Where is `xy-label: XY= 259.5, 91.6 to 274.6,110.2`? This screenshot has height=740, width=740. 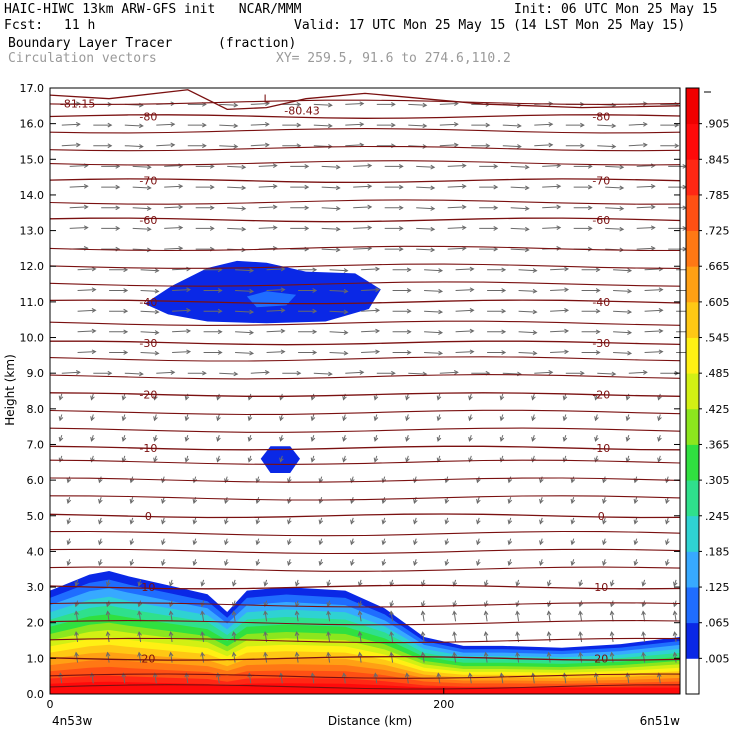 xy-label: XY= 259.5, 91.6 to 274.6,110.2 is located at coordinates (393, 58).